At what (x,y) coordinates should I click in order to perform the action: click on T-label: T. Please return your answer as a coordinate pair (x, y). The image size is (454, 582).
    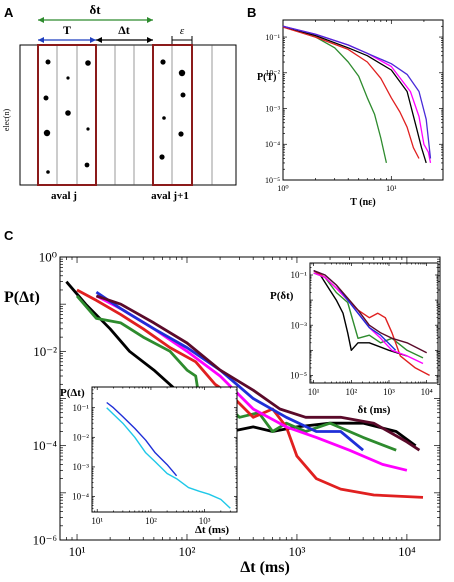
    Looking at the image, I should click on (67, 30).